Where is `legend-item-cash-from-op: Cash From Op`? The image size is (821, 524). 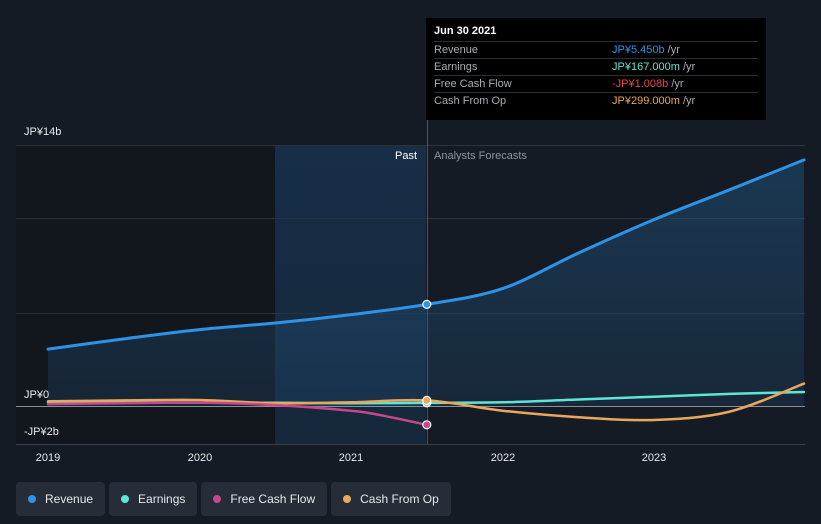 legend-item-cash-from-op: Cash From Op is located at coordinates (391, 499).